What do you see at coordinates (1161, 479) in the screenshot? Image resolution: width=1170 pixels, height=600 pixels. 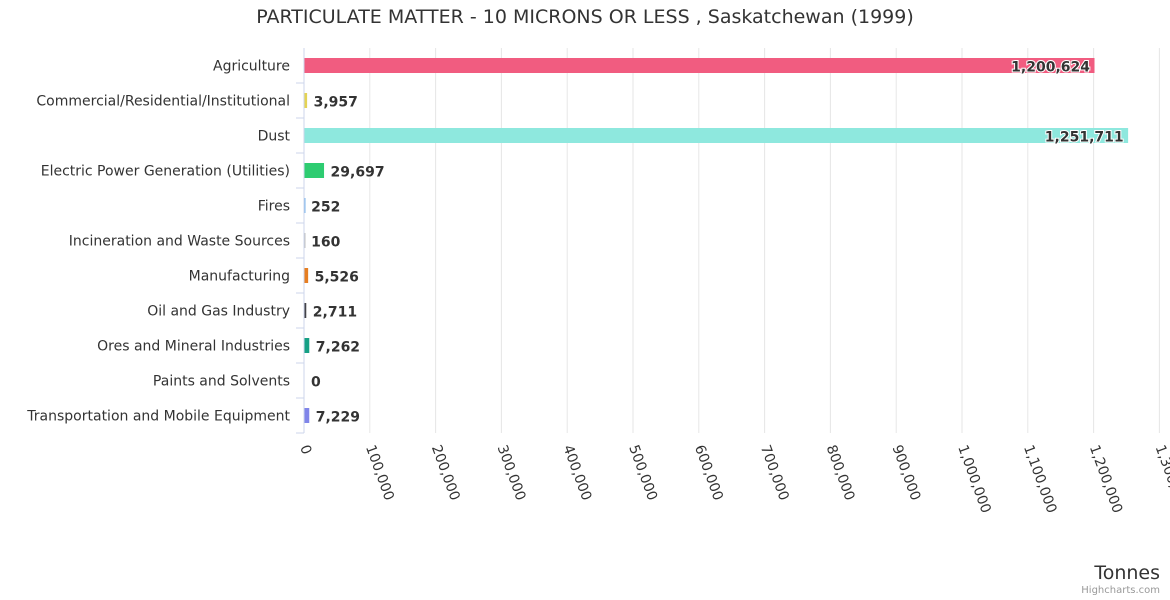 I see `x-tick-label: 1,300,000` at bounding box center [1161, 479].